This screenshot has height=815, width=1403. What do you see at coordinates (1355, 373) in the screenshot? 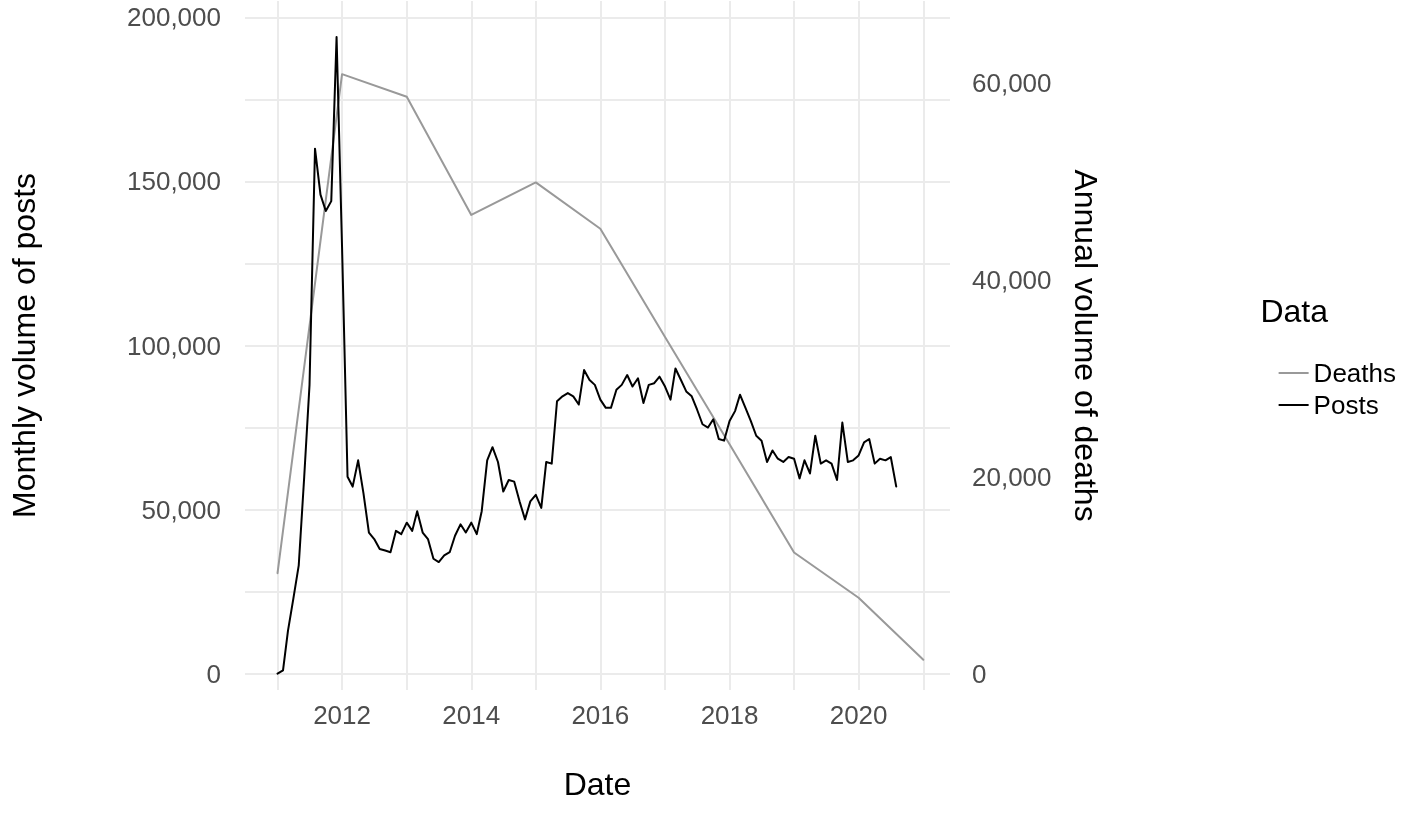
I see `legend-label: Deaths` at bounding box center [1355, 373].